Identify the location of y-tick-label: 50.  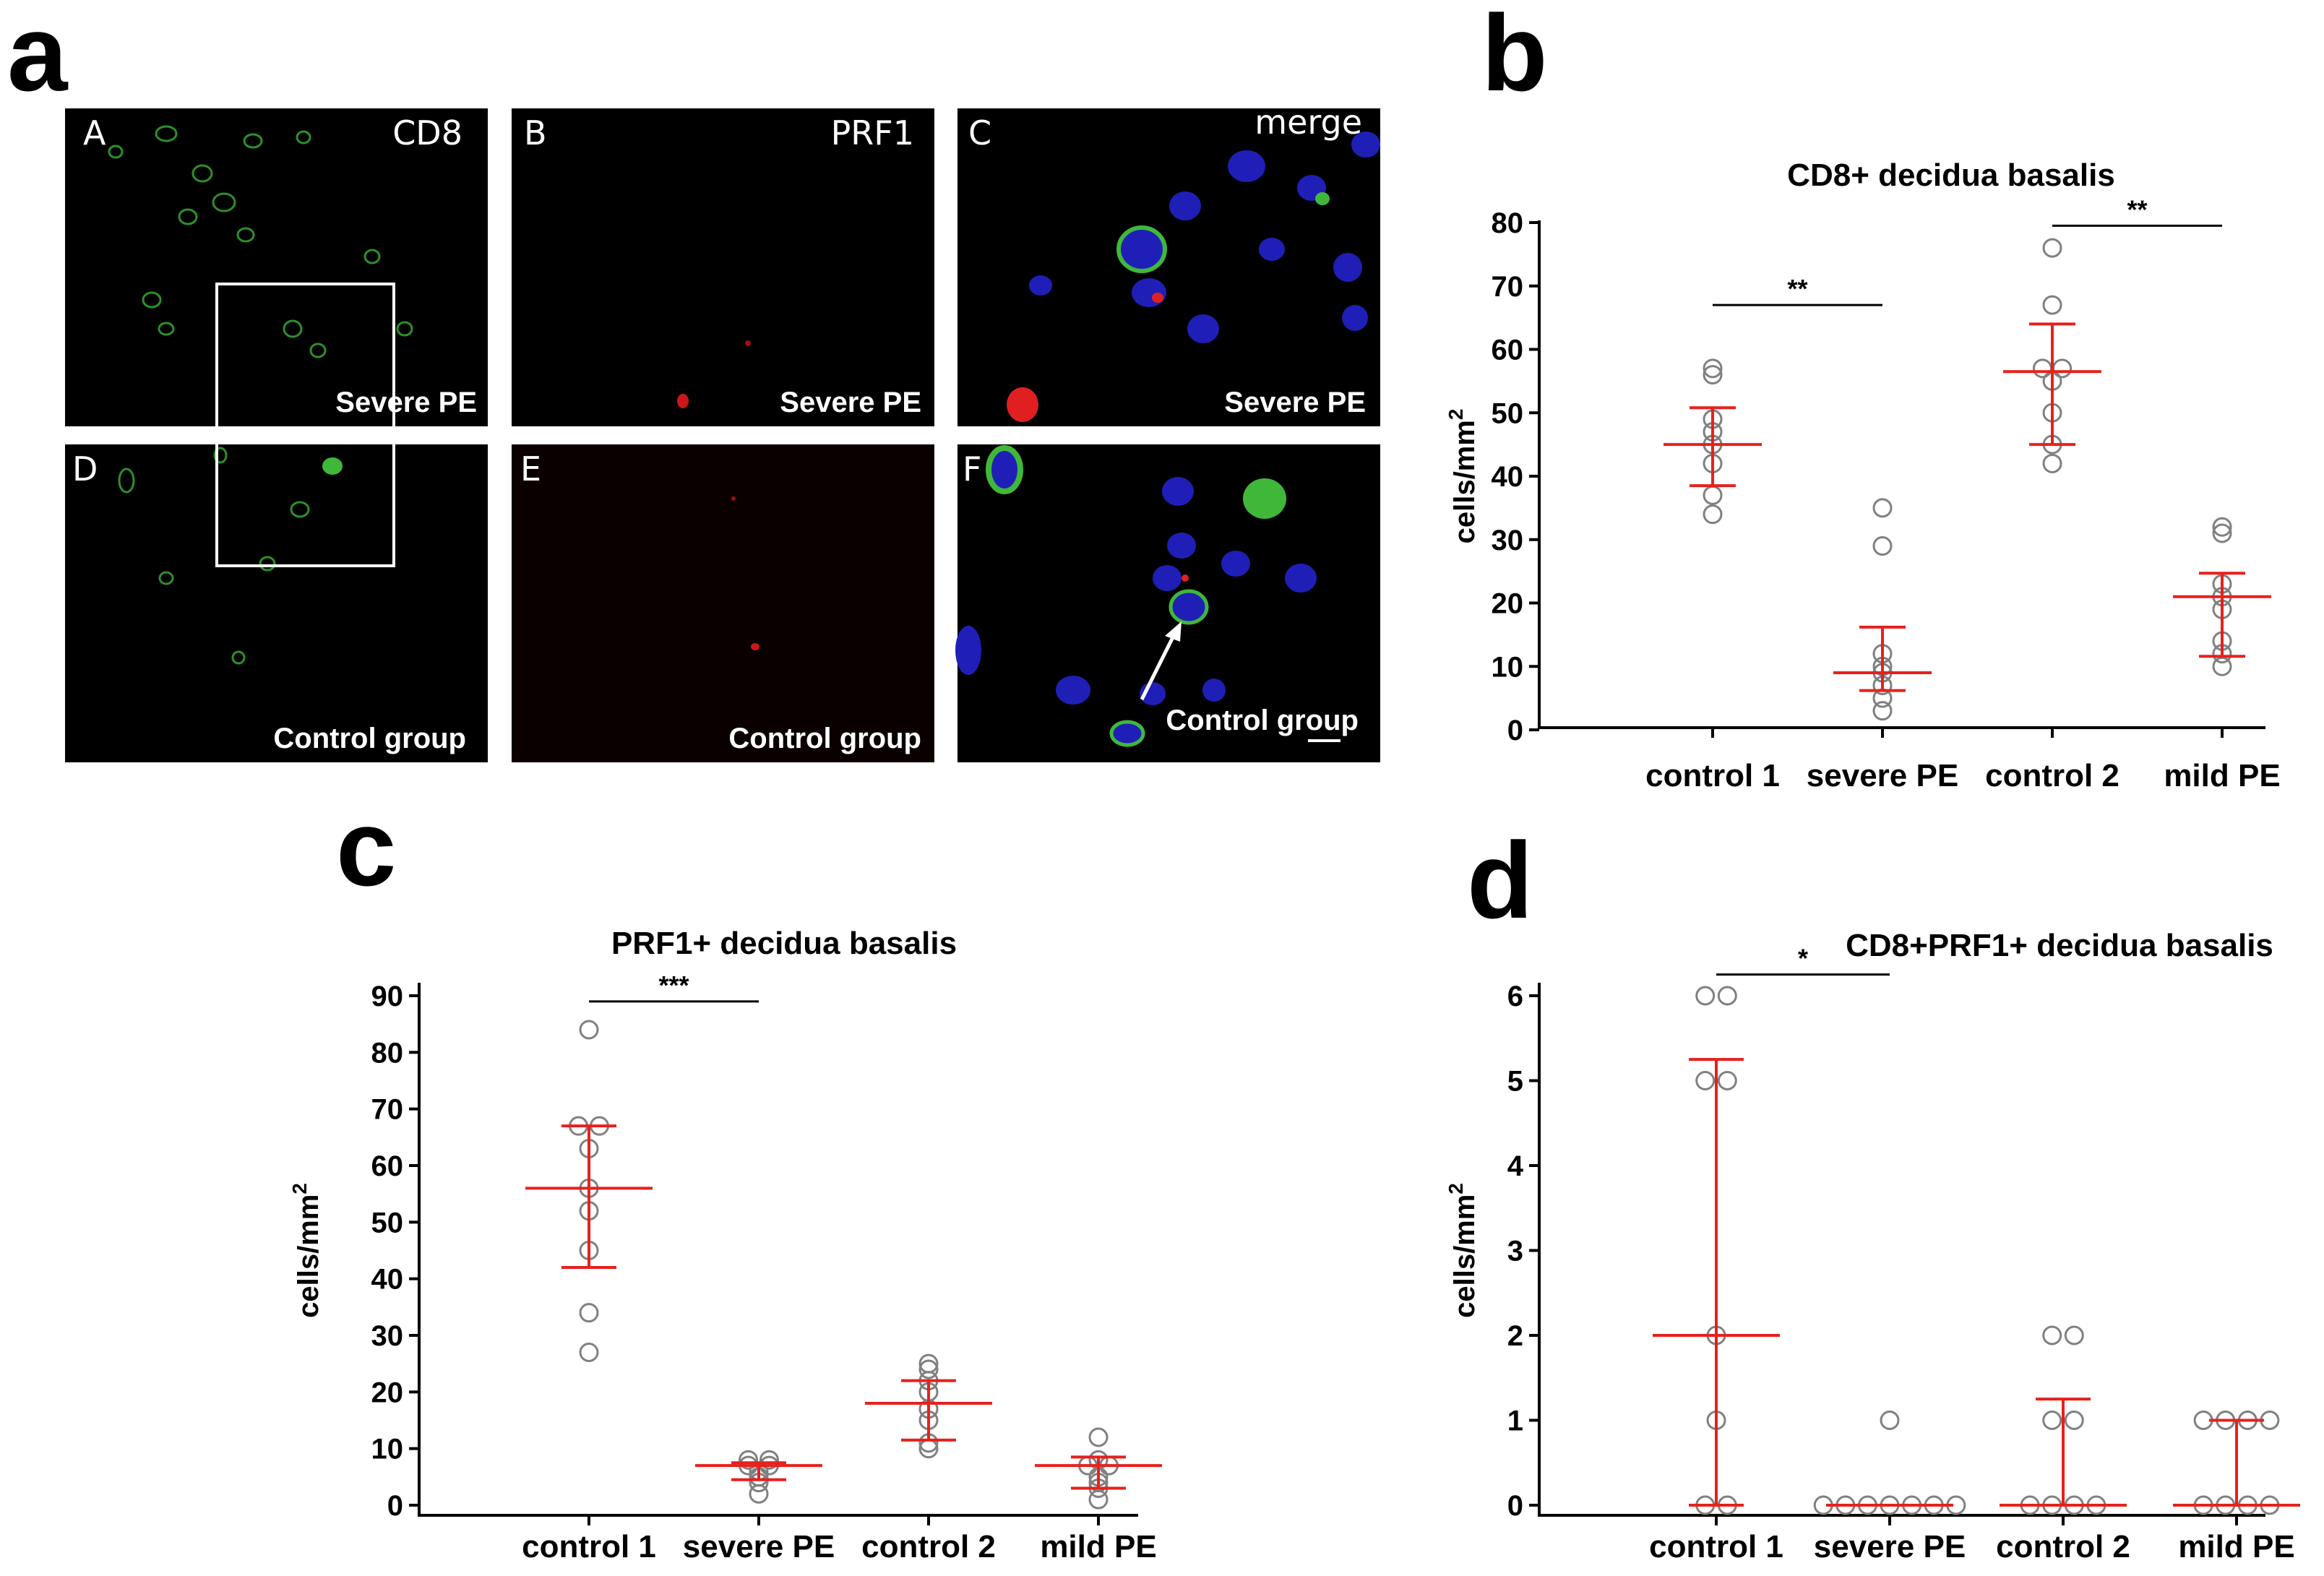
(1508, 413).